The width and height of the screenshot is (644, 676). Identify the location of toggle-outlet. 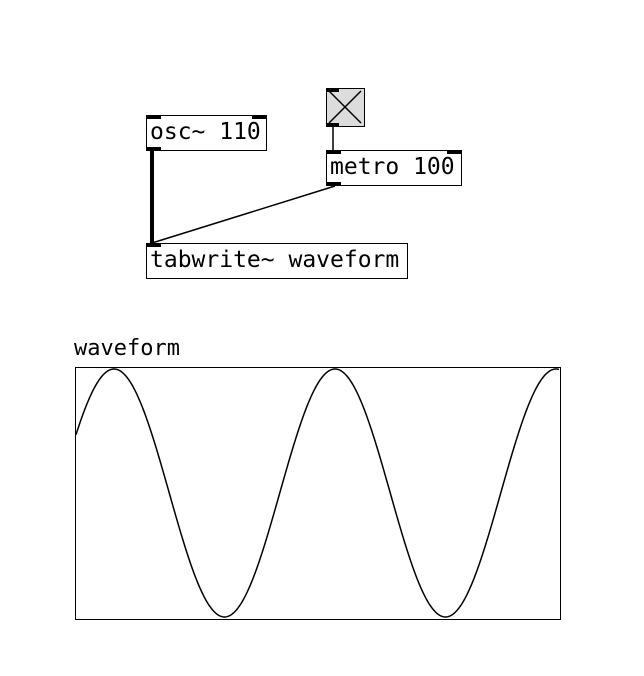
(333, 125).